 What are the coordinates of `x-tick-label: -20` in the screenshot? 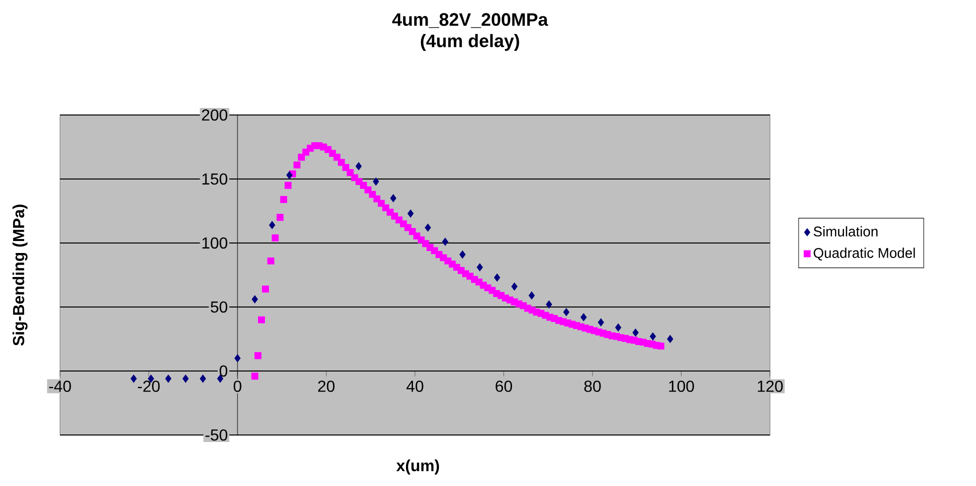 It's located at (149, 386).